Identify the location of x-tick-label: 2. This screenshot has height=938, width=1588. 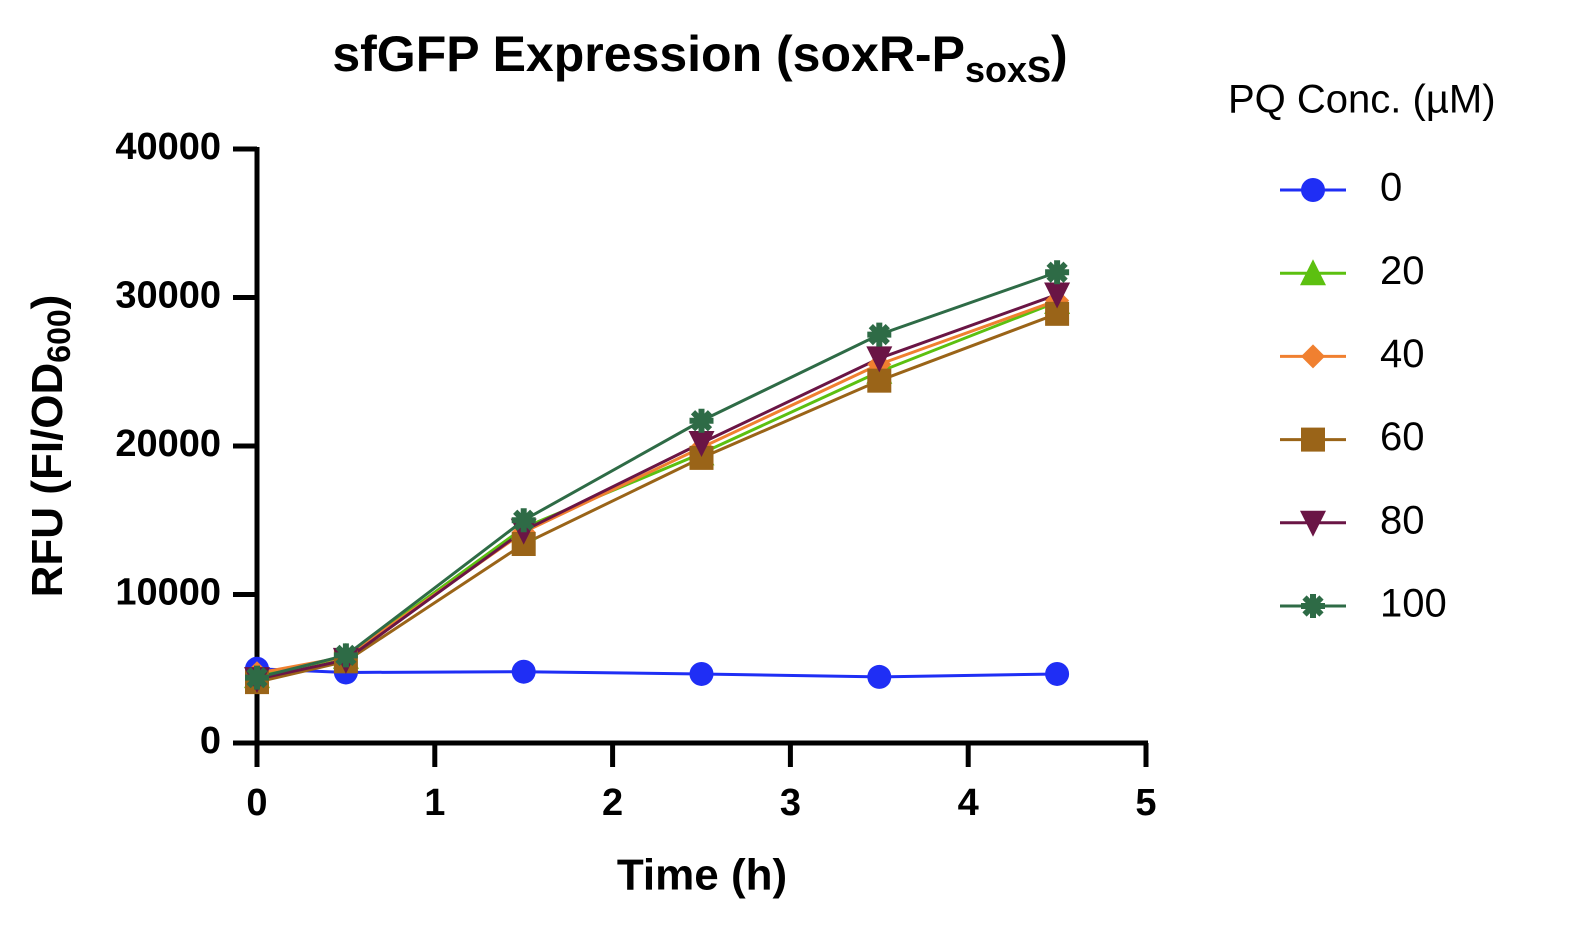
(612, 803).